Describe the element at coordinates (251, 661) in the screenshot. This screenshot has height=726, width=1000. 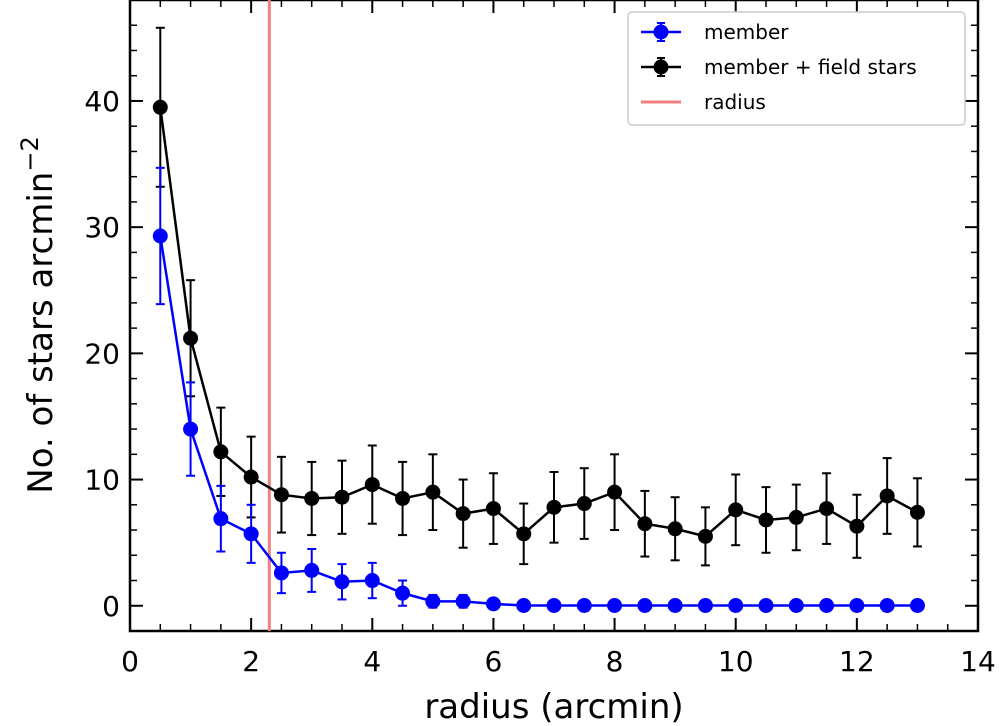
I see `x-tick-label: 2` at that location.